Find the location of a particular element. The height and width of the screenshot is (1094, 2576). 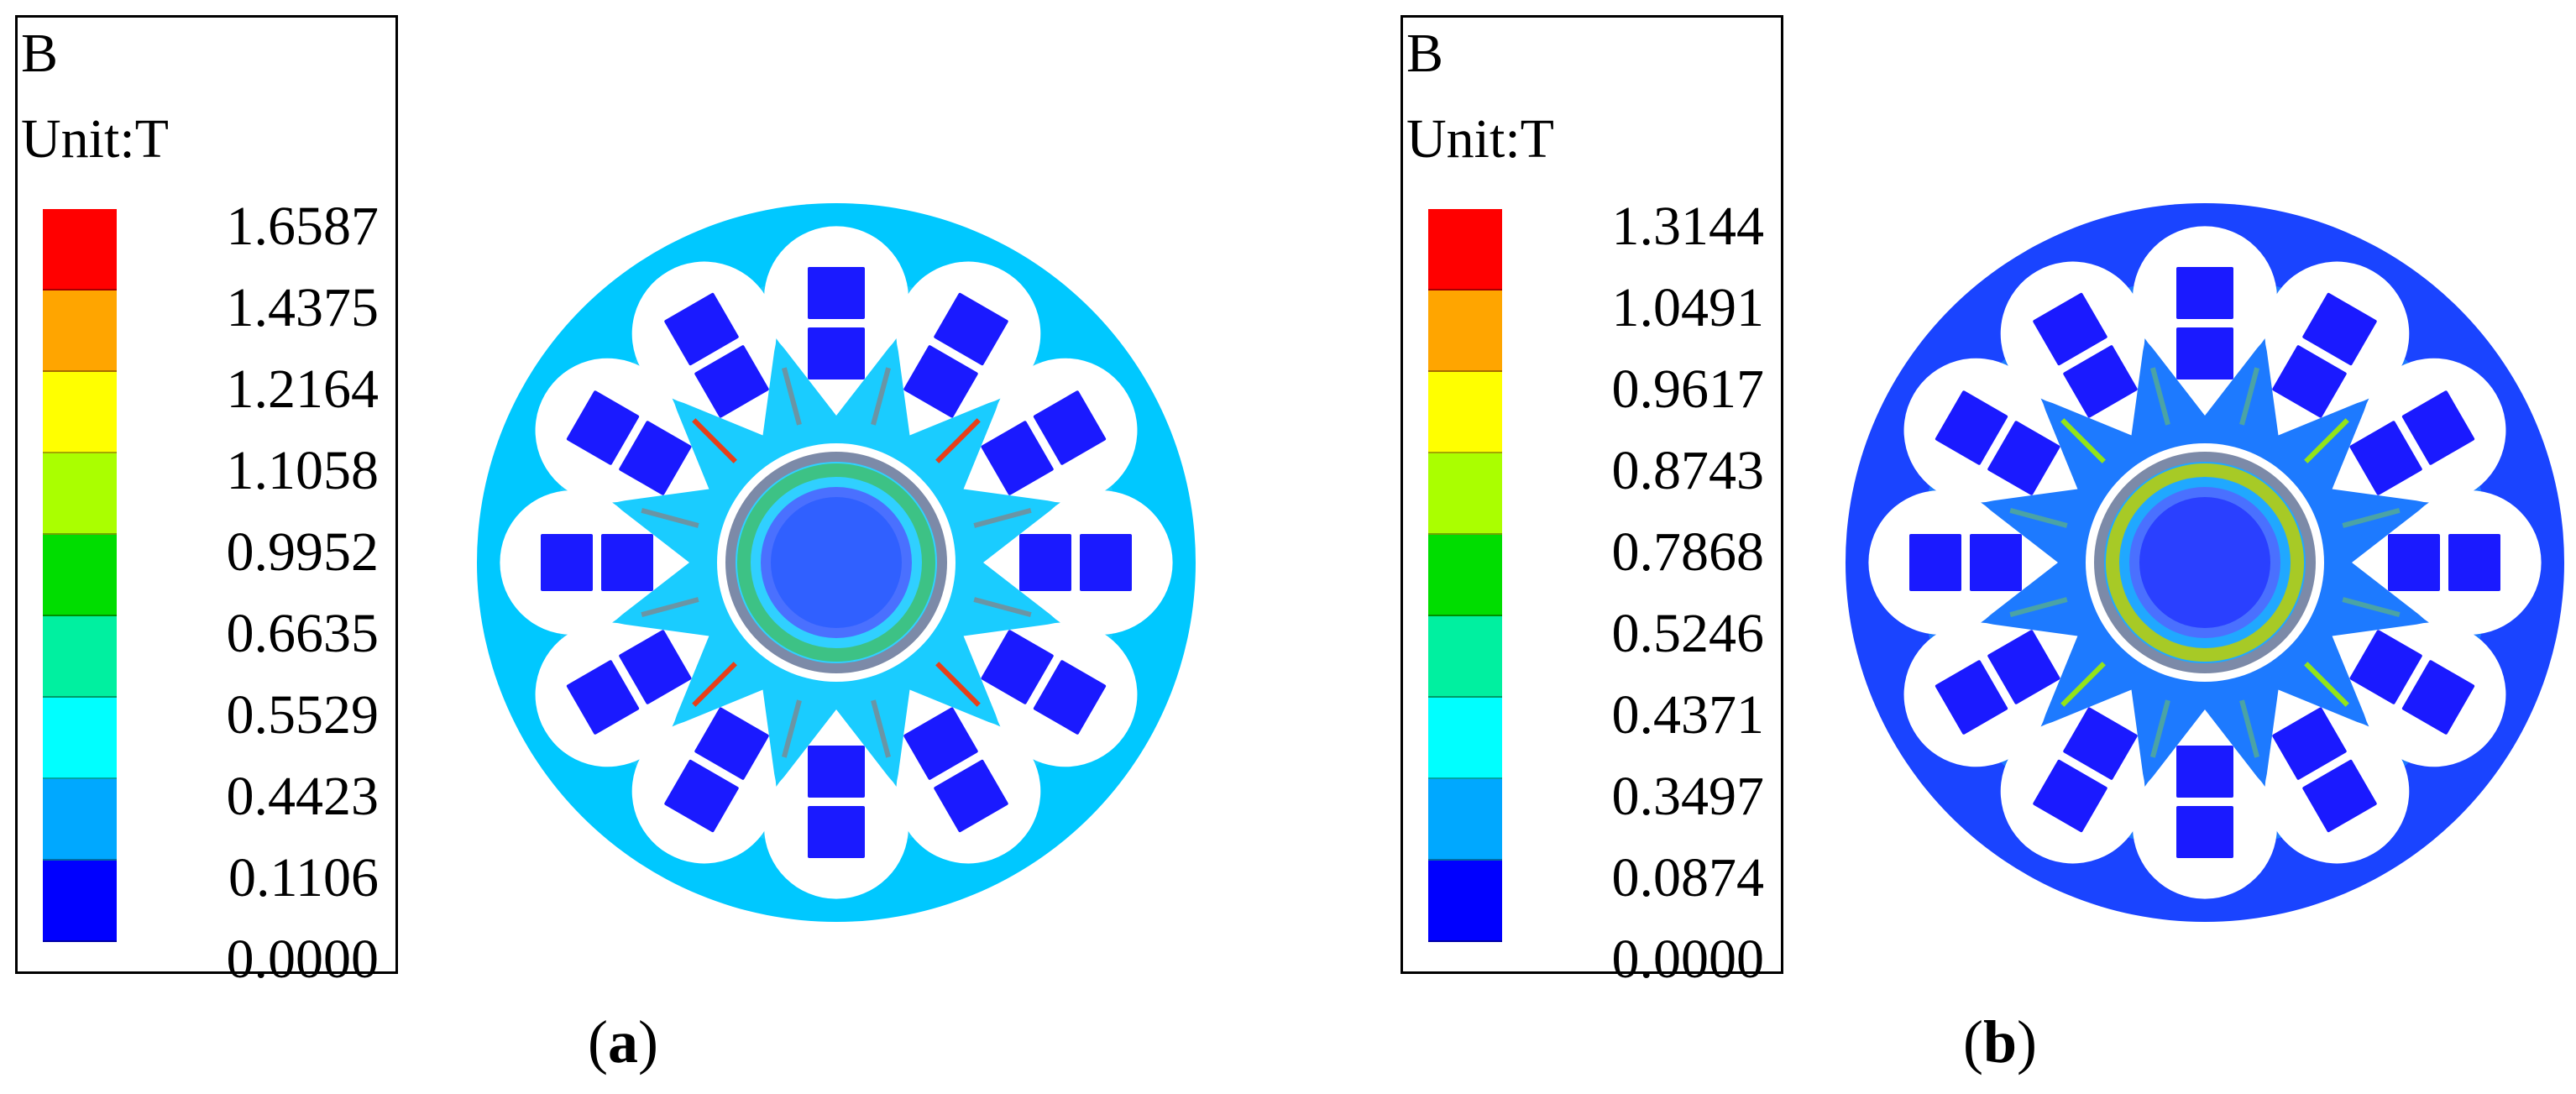

rotor-flux-ring is located at coordinates (2205, 562).